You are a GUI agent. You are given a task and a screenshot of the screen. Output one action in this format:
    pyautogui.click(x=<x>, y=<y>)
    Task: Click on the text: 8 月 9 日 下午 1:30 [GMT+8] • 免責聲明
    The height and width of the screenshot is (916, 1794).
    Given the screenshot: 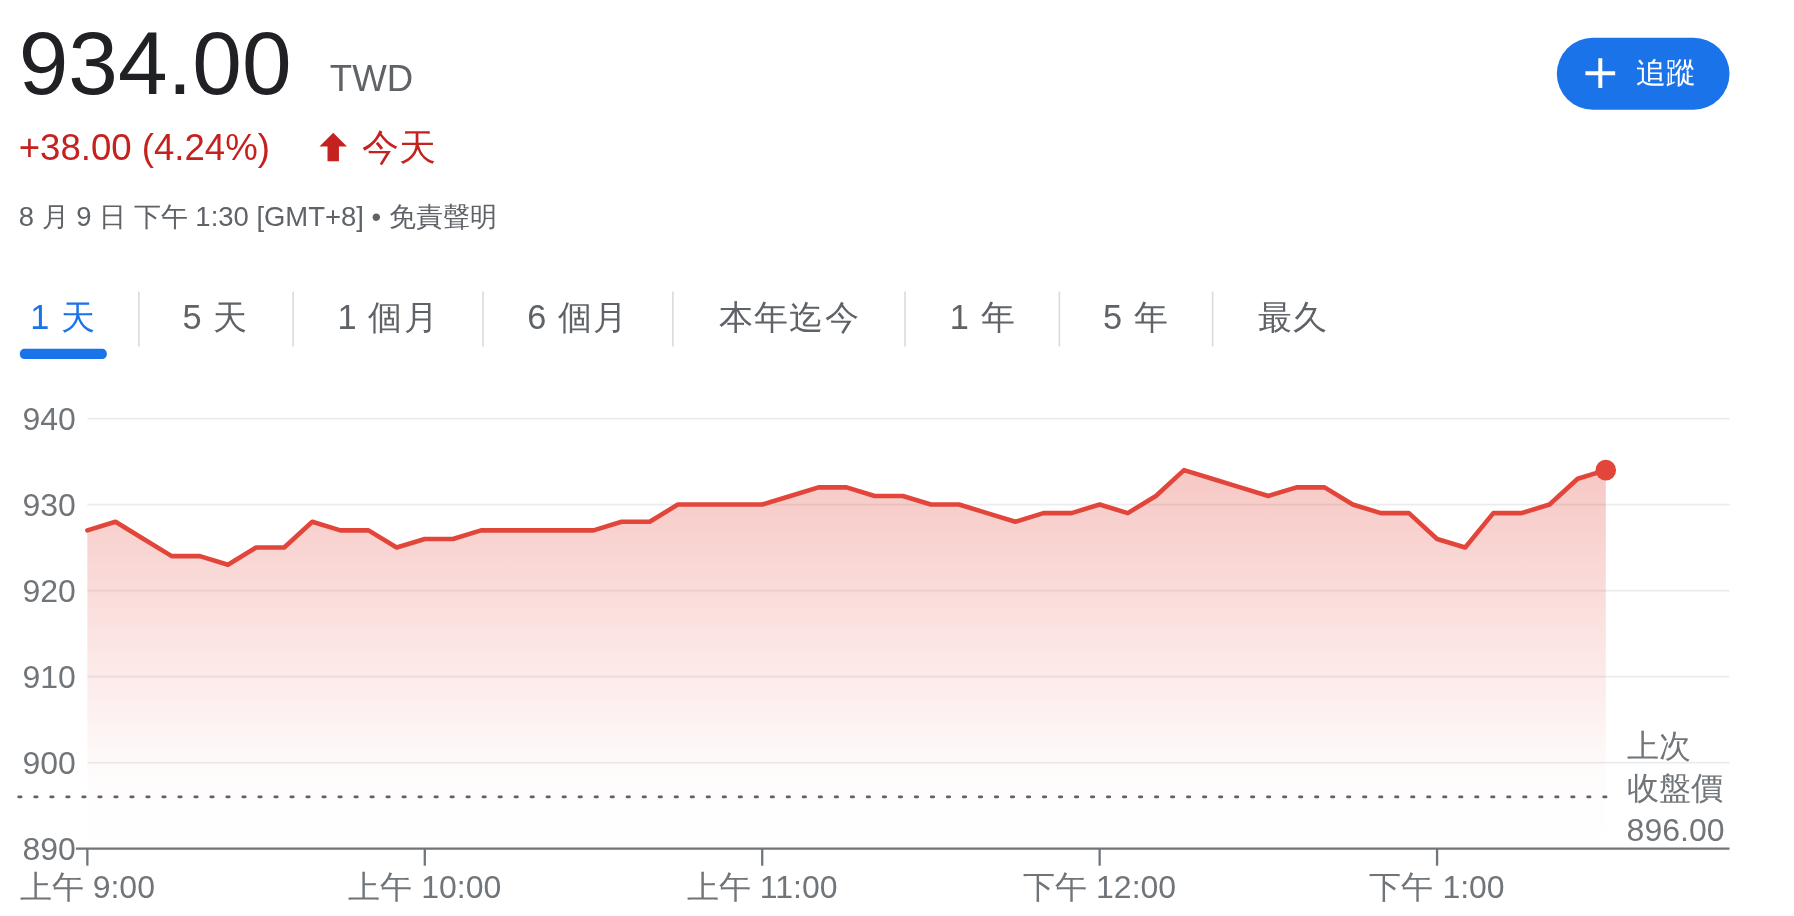 What is the action you would take?
    pyautogui.click(x=257, y=217)
    